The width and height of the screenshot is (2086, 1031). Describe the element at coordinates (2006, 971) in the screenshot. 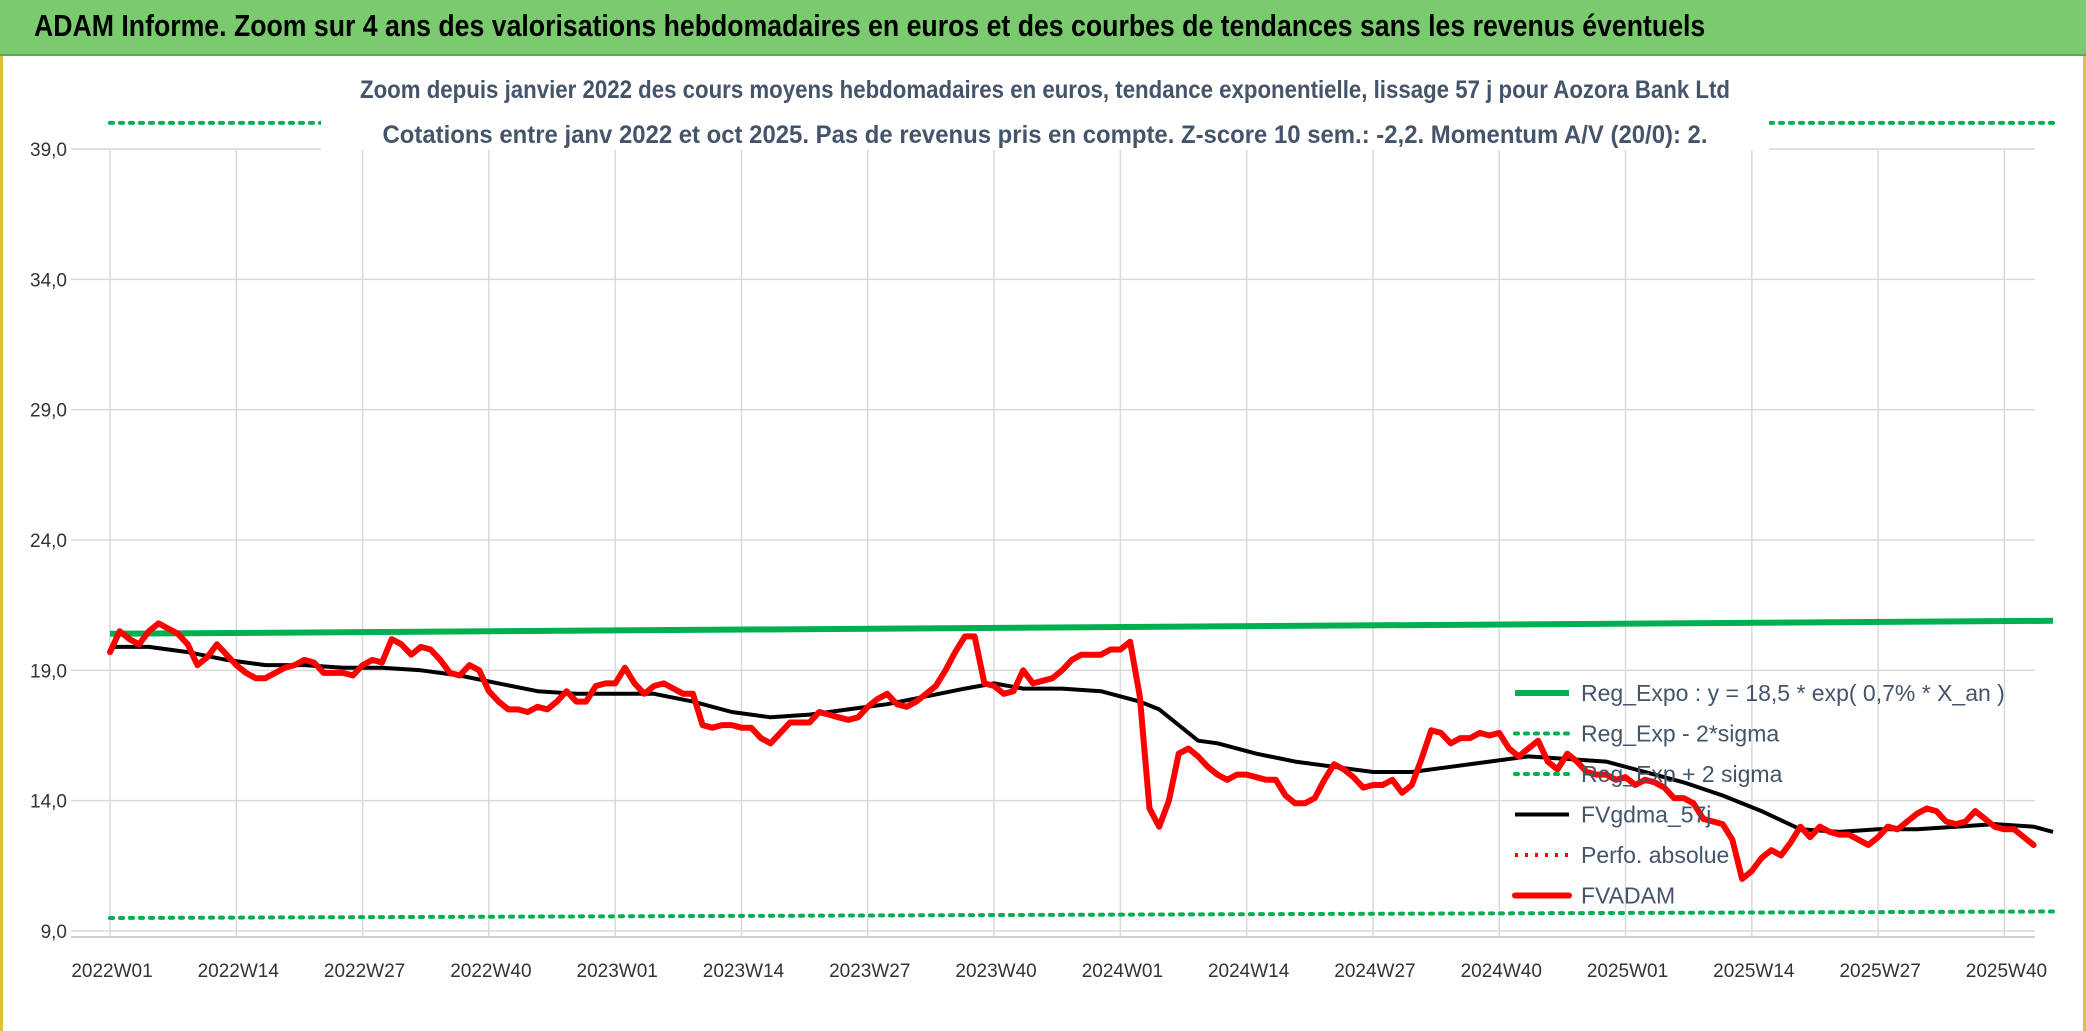

I see `x-tick-label: 2025W40` at that location.